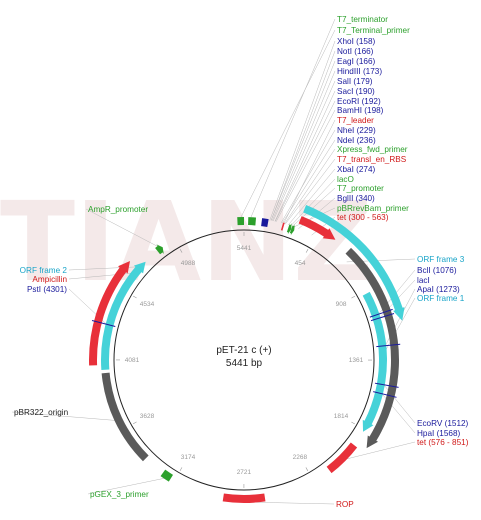  I want to click on feature-label: T7_transl_en_RBS, so click(372, 159).